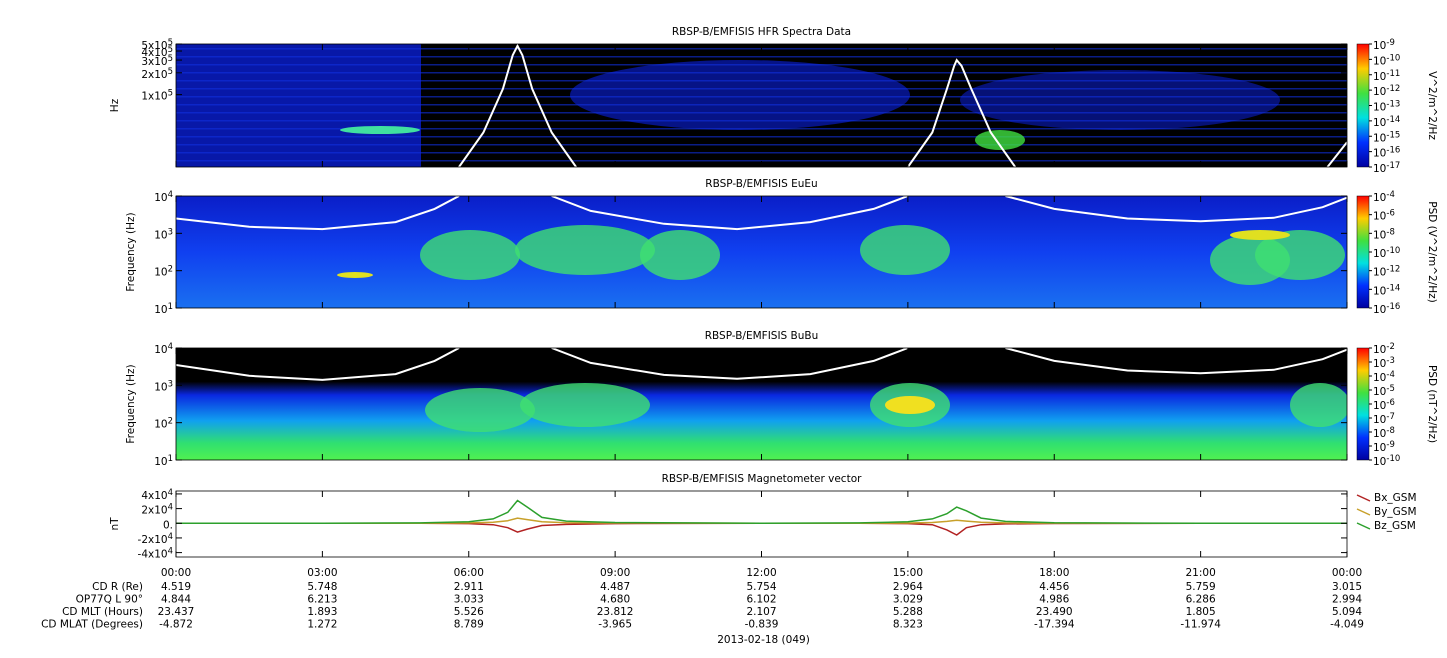  What do you see at coordinates (322, 573) in the screenshot?
I see `x-tick-label: 03:00` at bounding box center [322, 573].